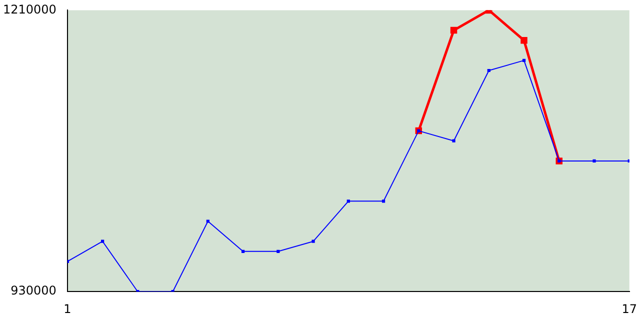  What do you see at coordinates (630, 309) in the screenshot?
I see `x-tick-label: 17` at bounding box center [630, 309].